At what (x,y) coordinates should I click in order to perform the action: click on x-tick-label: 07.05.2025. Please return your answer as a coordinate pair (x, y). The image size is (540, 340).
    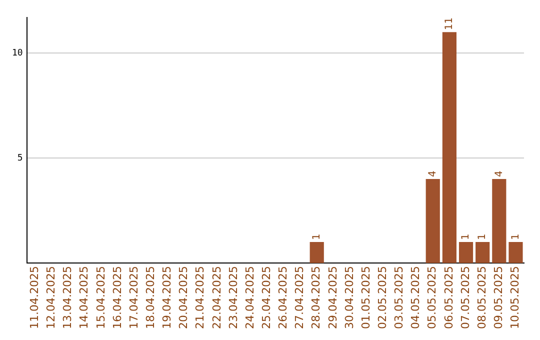
    Looking at the image, I should click on (465, 298).